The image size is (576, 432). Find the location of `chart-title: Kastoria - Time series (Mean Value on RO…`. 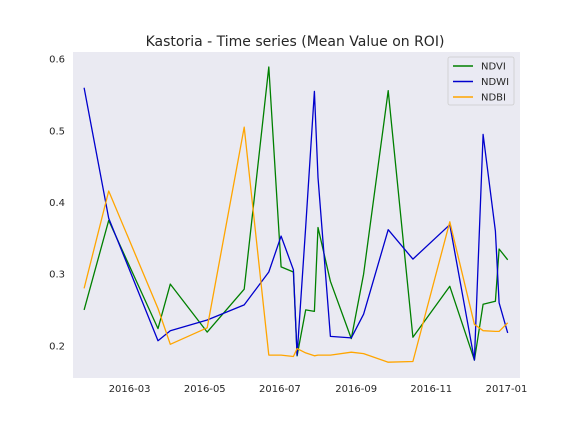

chart-title: Kastoria - Time series (Mean Value on RO… is located at coordinates (295, 42).